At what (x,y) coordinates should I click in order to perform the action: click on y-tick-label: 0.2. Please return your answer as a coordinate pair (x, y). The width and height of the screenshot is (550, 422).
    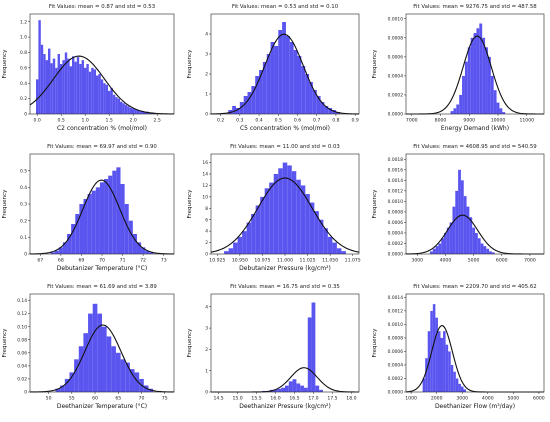
    Looking at the image, I should click on (23, 221).